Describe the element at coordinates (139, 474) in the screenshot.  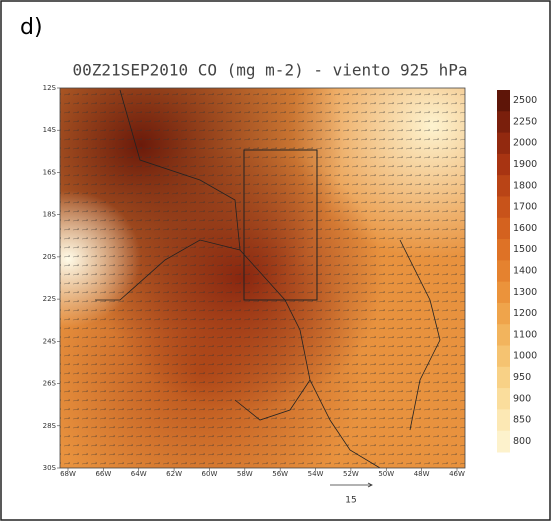
I see `lon-label: 64W` at that location.